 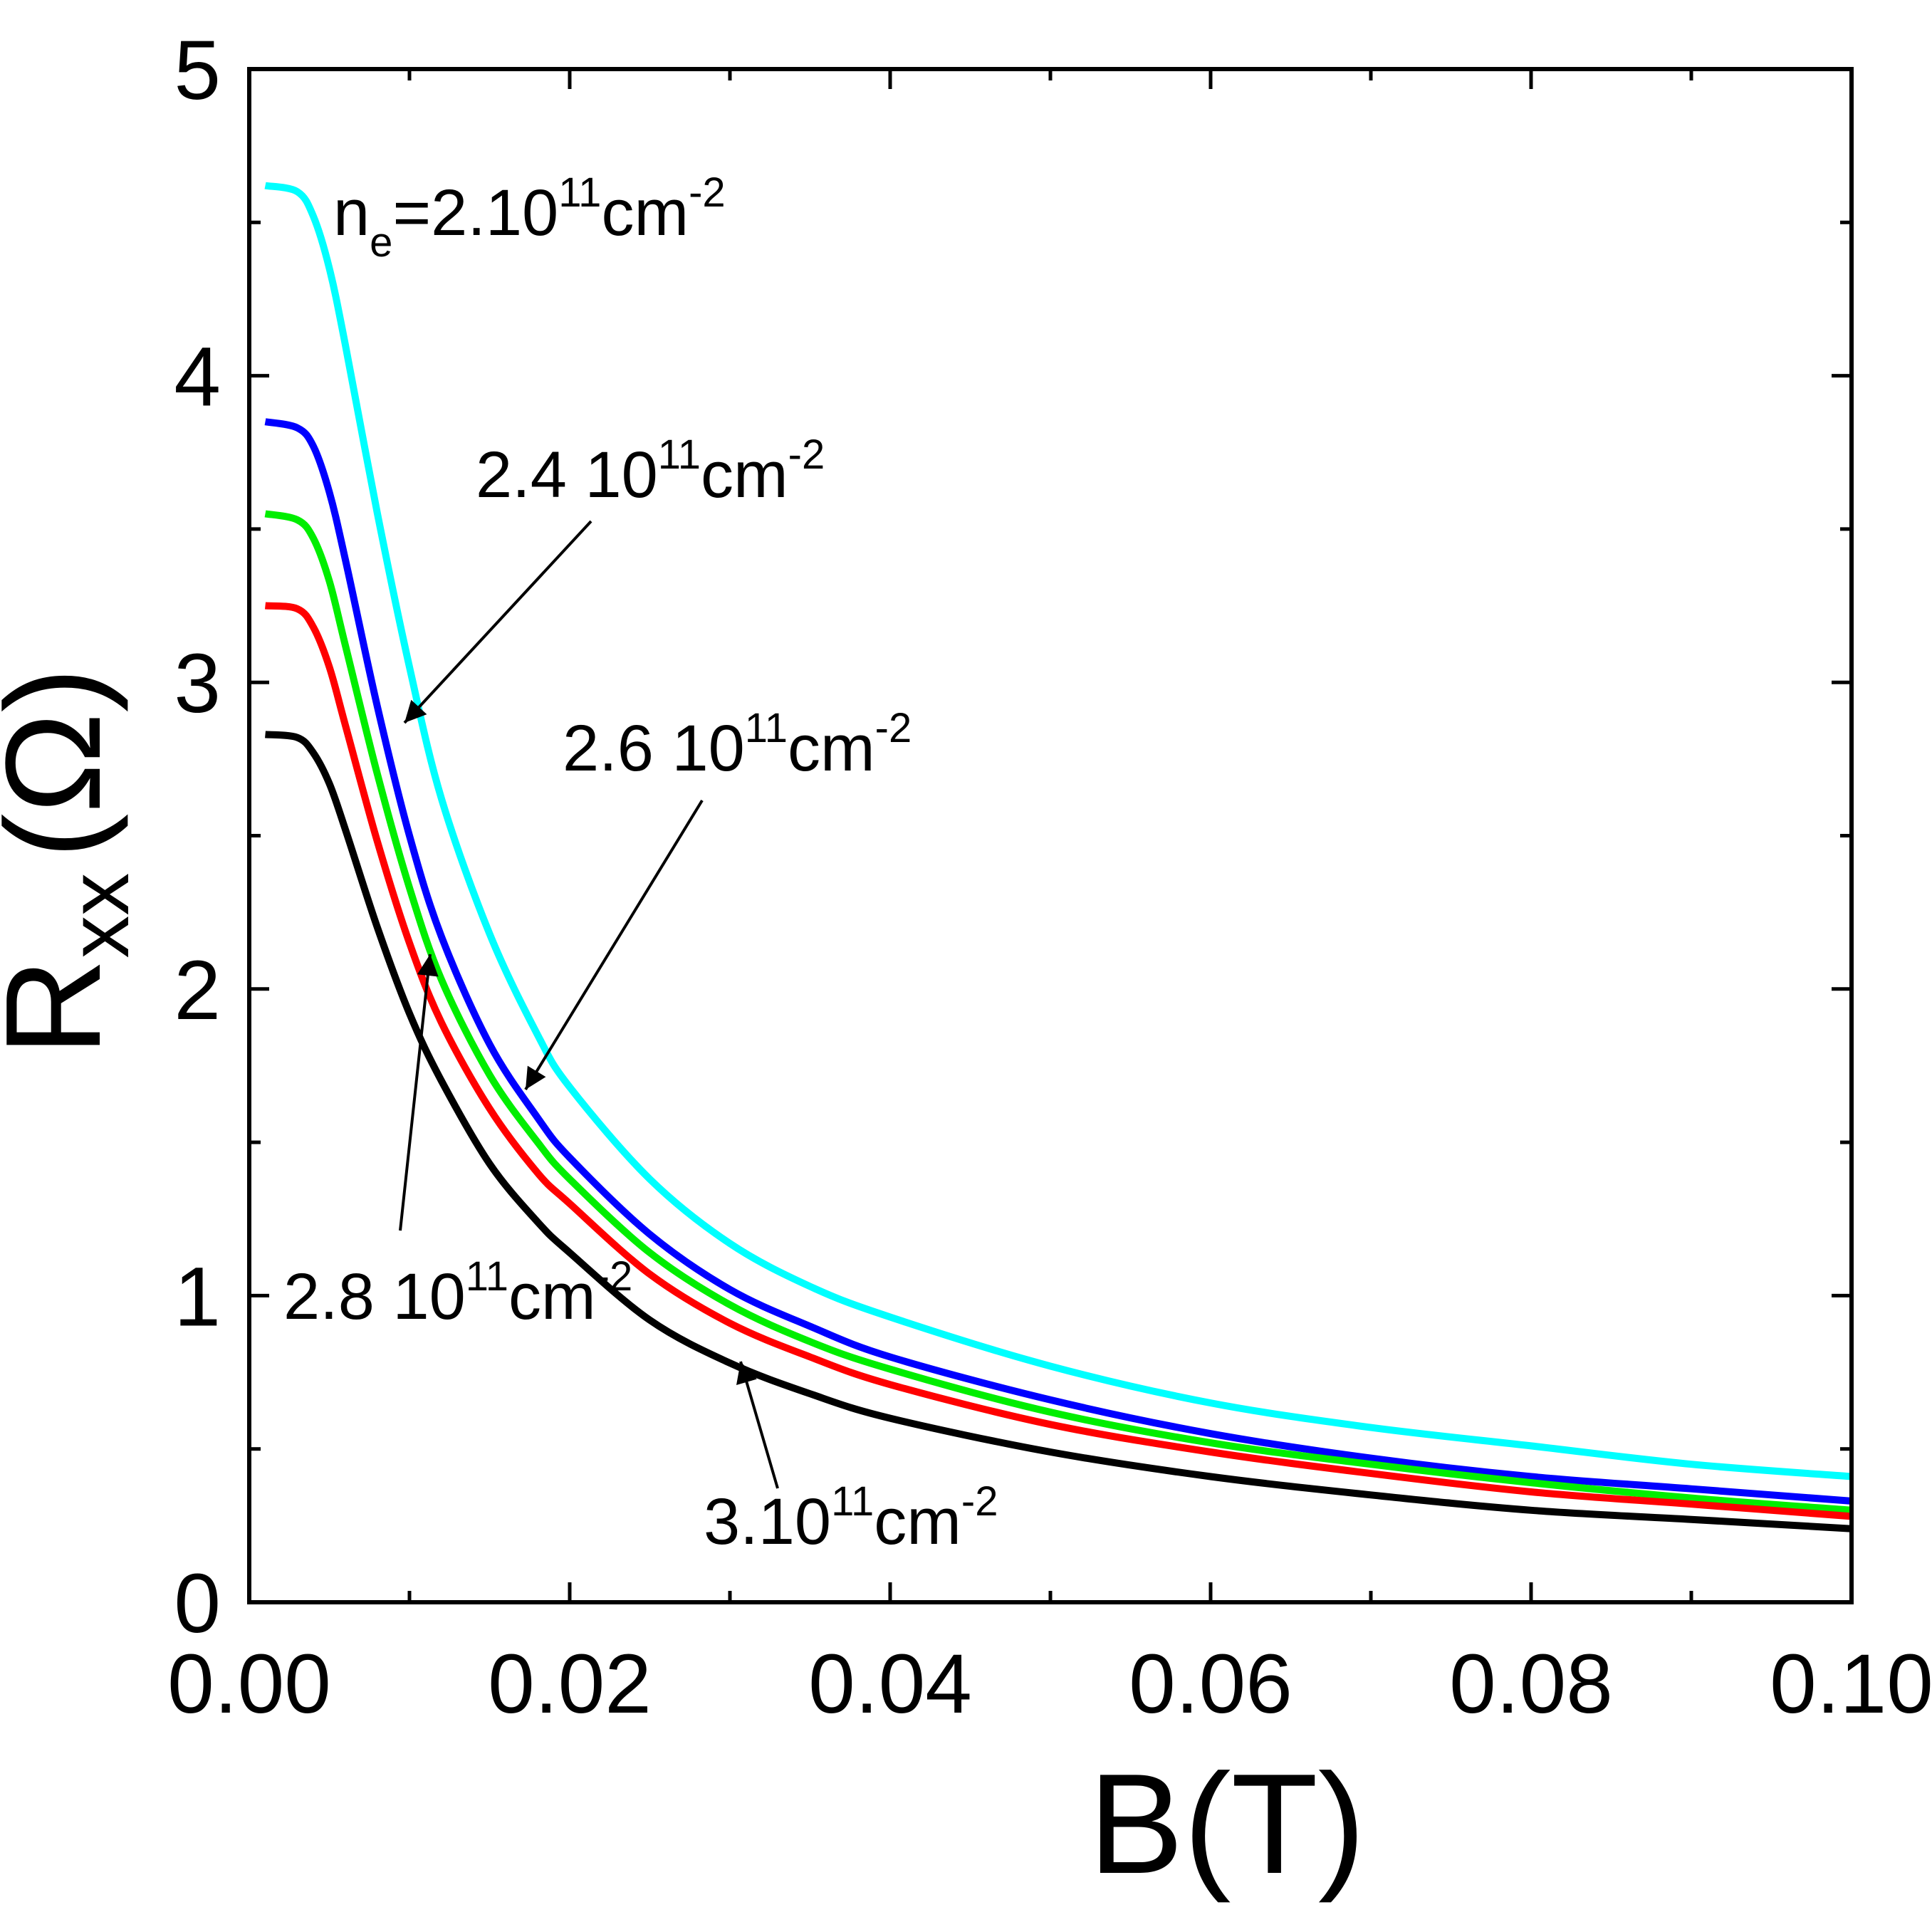 I want to click on x-tick-label: 0.04, so click(x=890, y=1684).